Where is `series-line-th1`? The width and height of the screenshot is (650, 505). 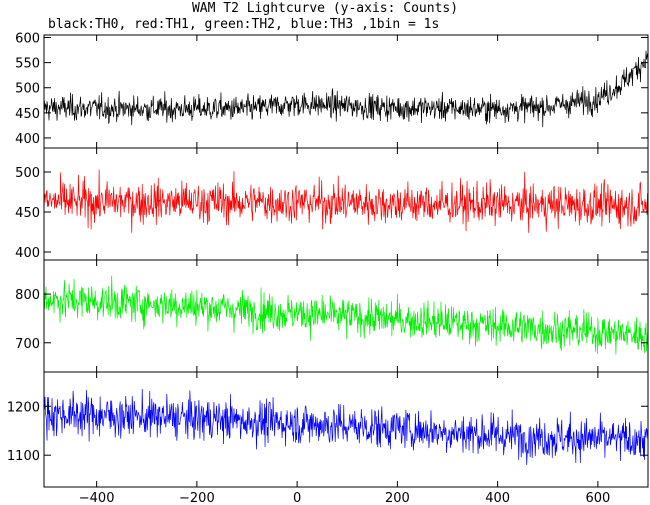
series-line-th1 is located at coordinates (346, 201).